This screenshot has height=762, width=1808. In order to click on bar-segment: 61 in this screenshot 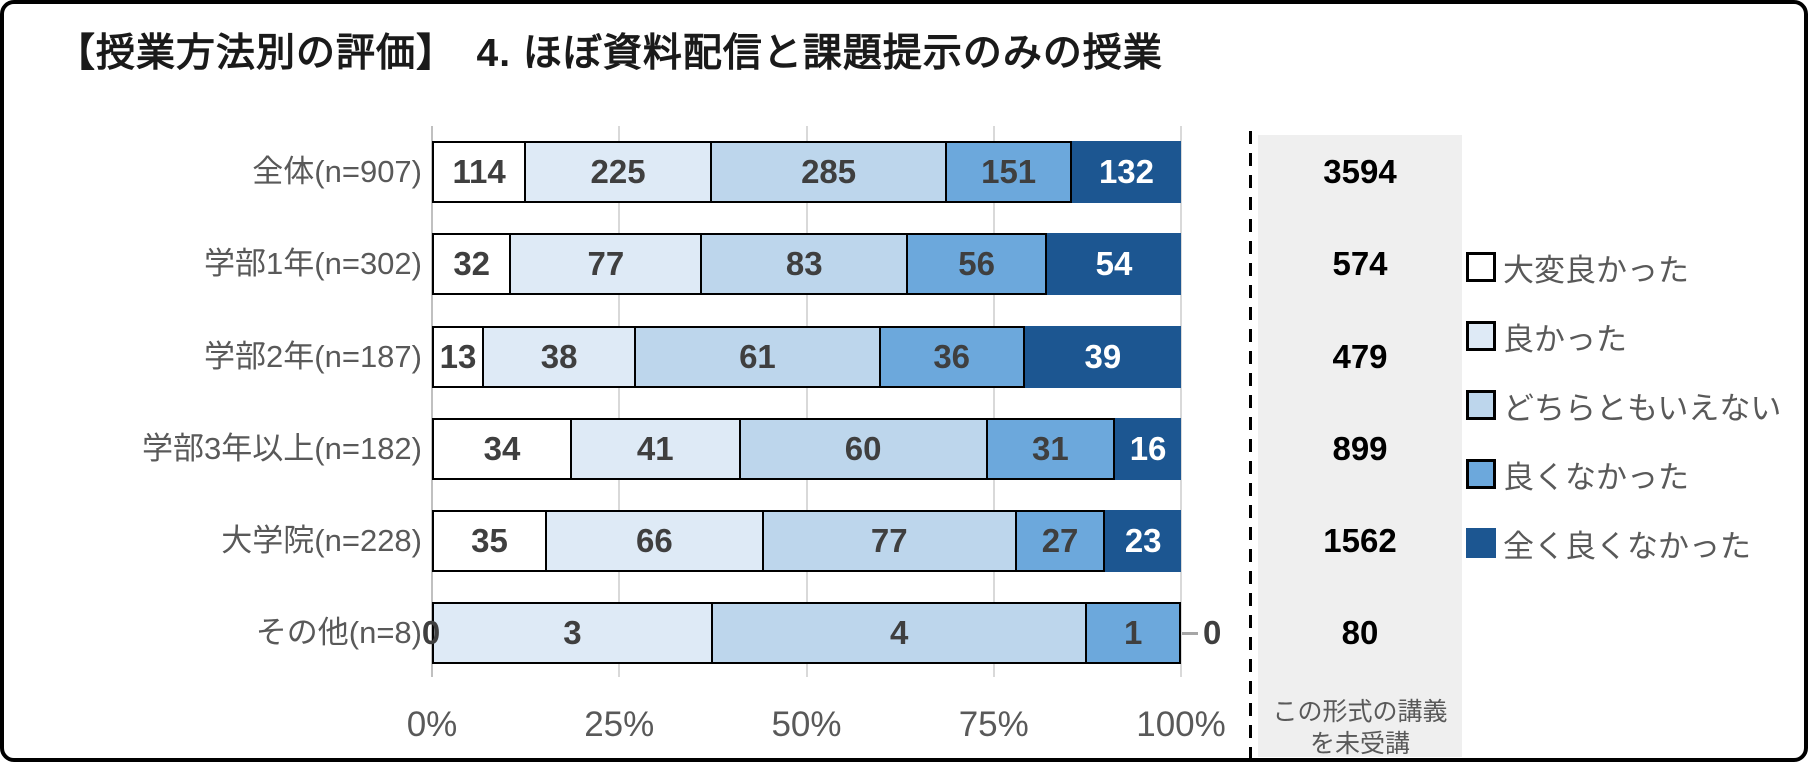, I will do `click(758, 356)`.